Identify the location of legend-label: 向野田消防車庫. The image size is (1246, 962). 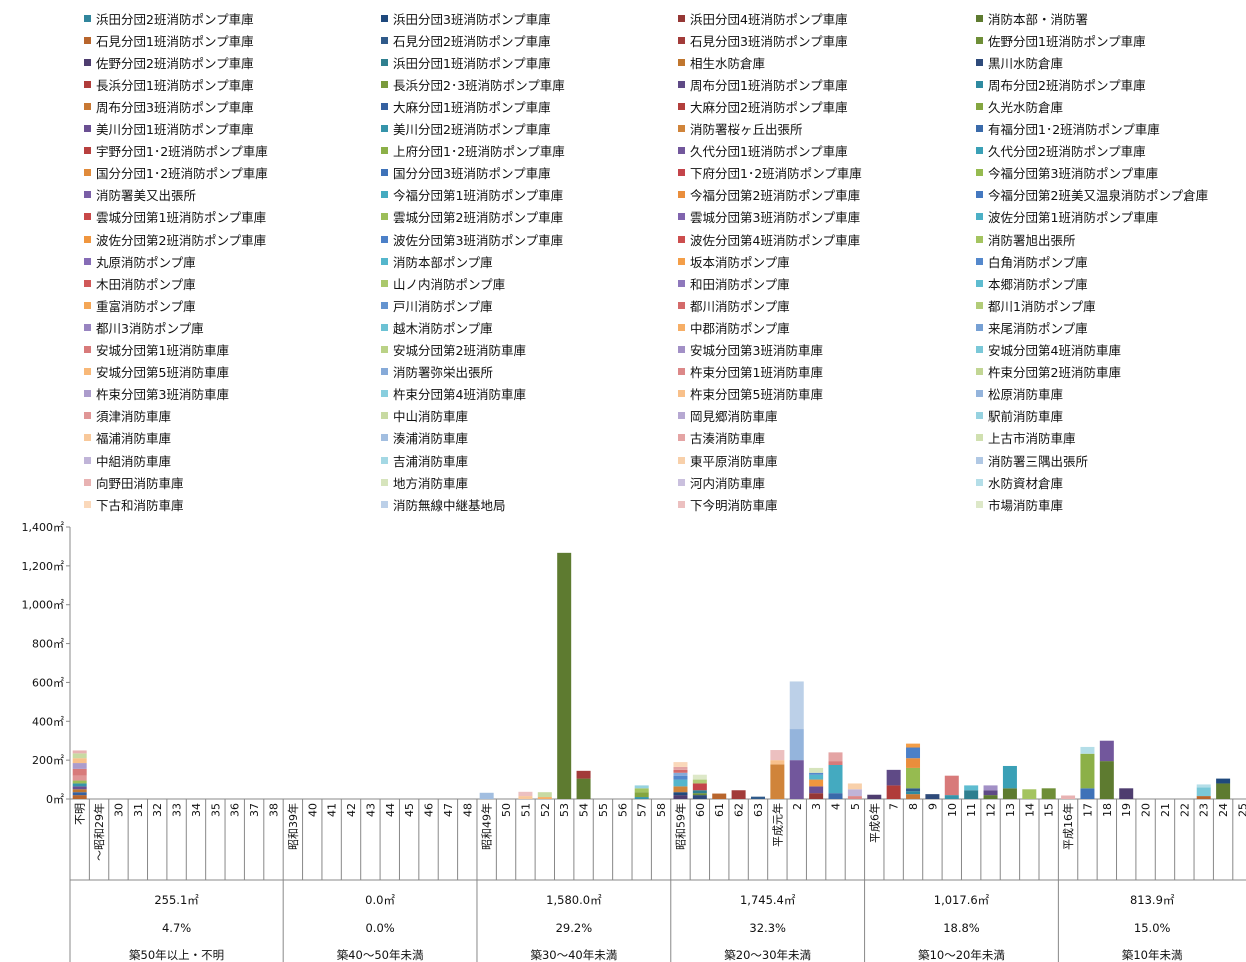
(140, 483).